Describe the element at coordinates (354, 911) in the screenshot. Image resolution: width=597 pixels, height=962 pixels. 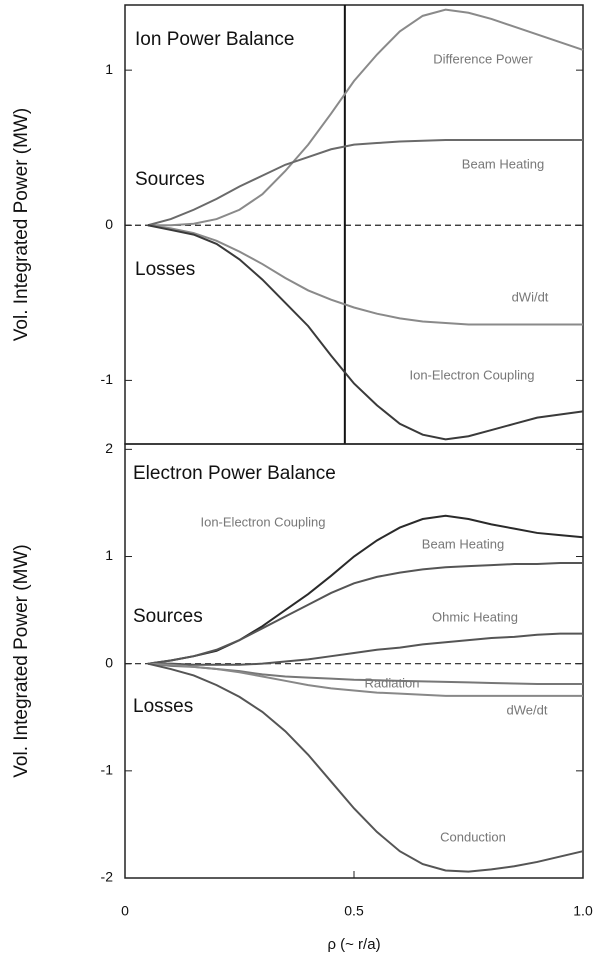
I see `x-tick-label: 0.5` at that location.